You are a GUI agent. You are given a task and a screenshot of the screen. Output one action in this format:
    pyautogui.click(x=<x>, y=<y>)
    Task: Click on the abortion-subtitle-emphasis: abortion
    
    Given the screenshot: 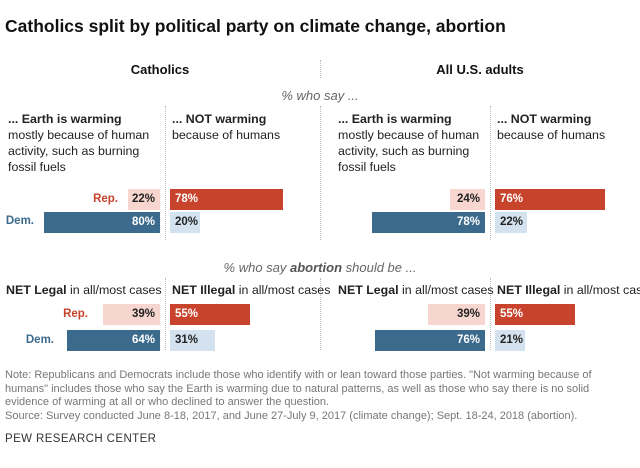 What is the action you would take?
    pyautogui.click(x=316, y=267)
    